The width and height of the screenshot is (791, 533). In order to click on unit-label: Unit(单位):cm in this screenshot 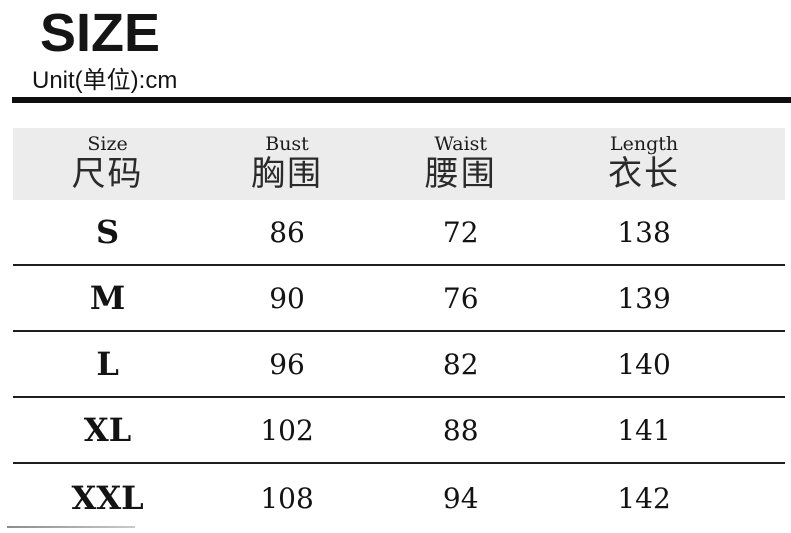, I will do `click(105, 80)`.